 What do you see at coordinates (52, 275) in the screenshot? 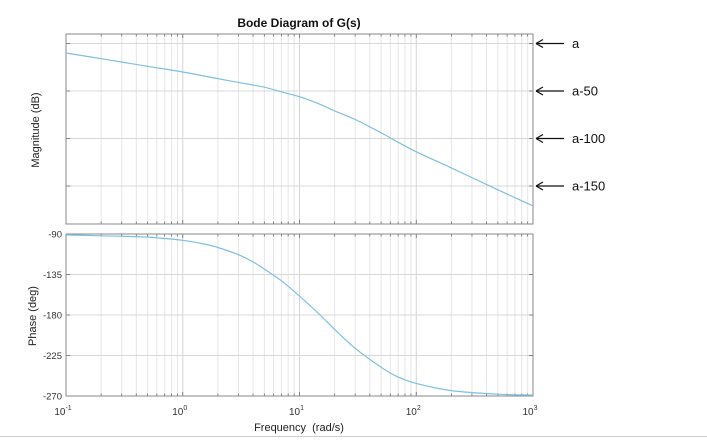
I see `phase-y-tick-label: -135` at bounding box center [52, 275].